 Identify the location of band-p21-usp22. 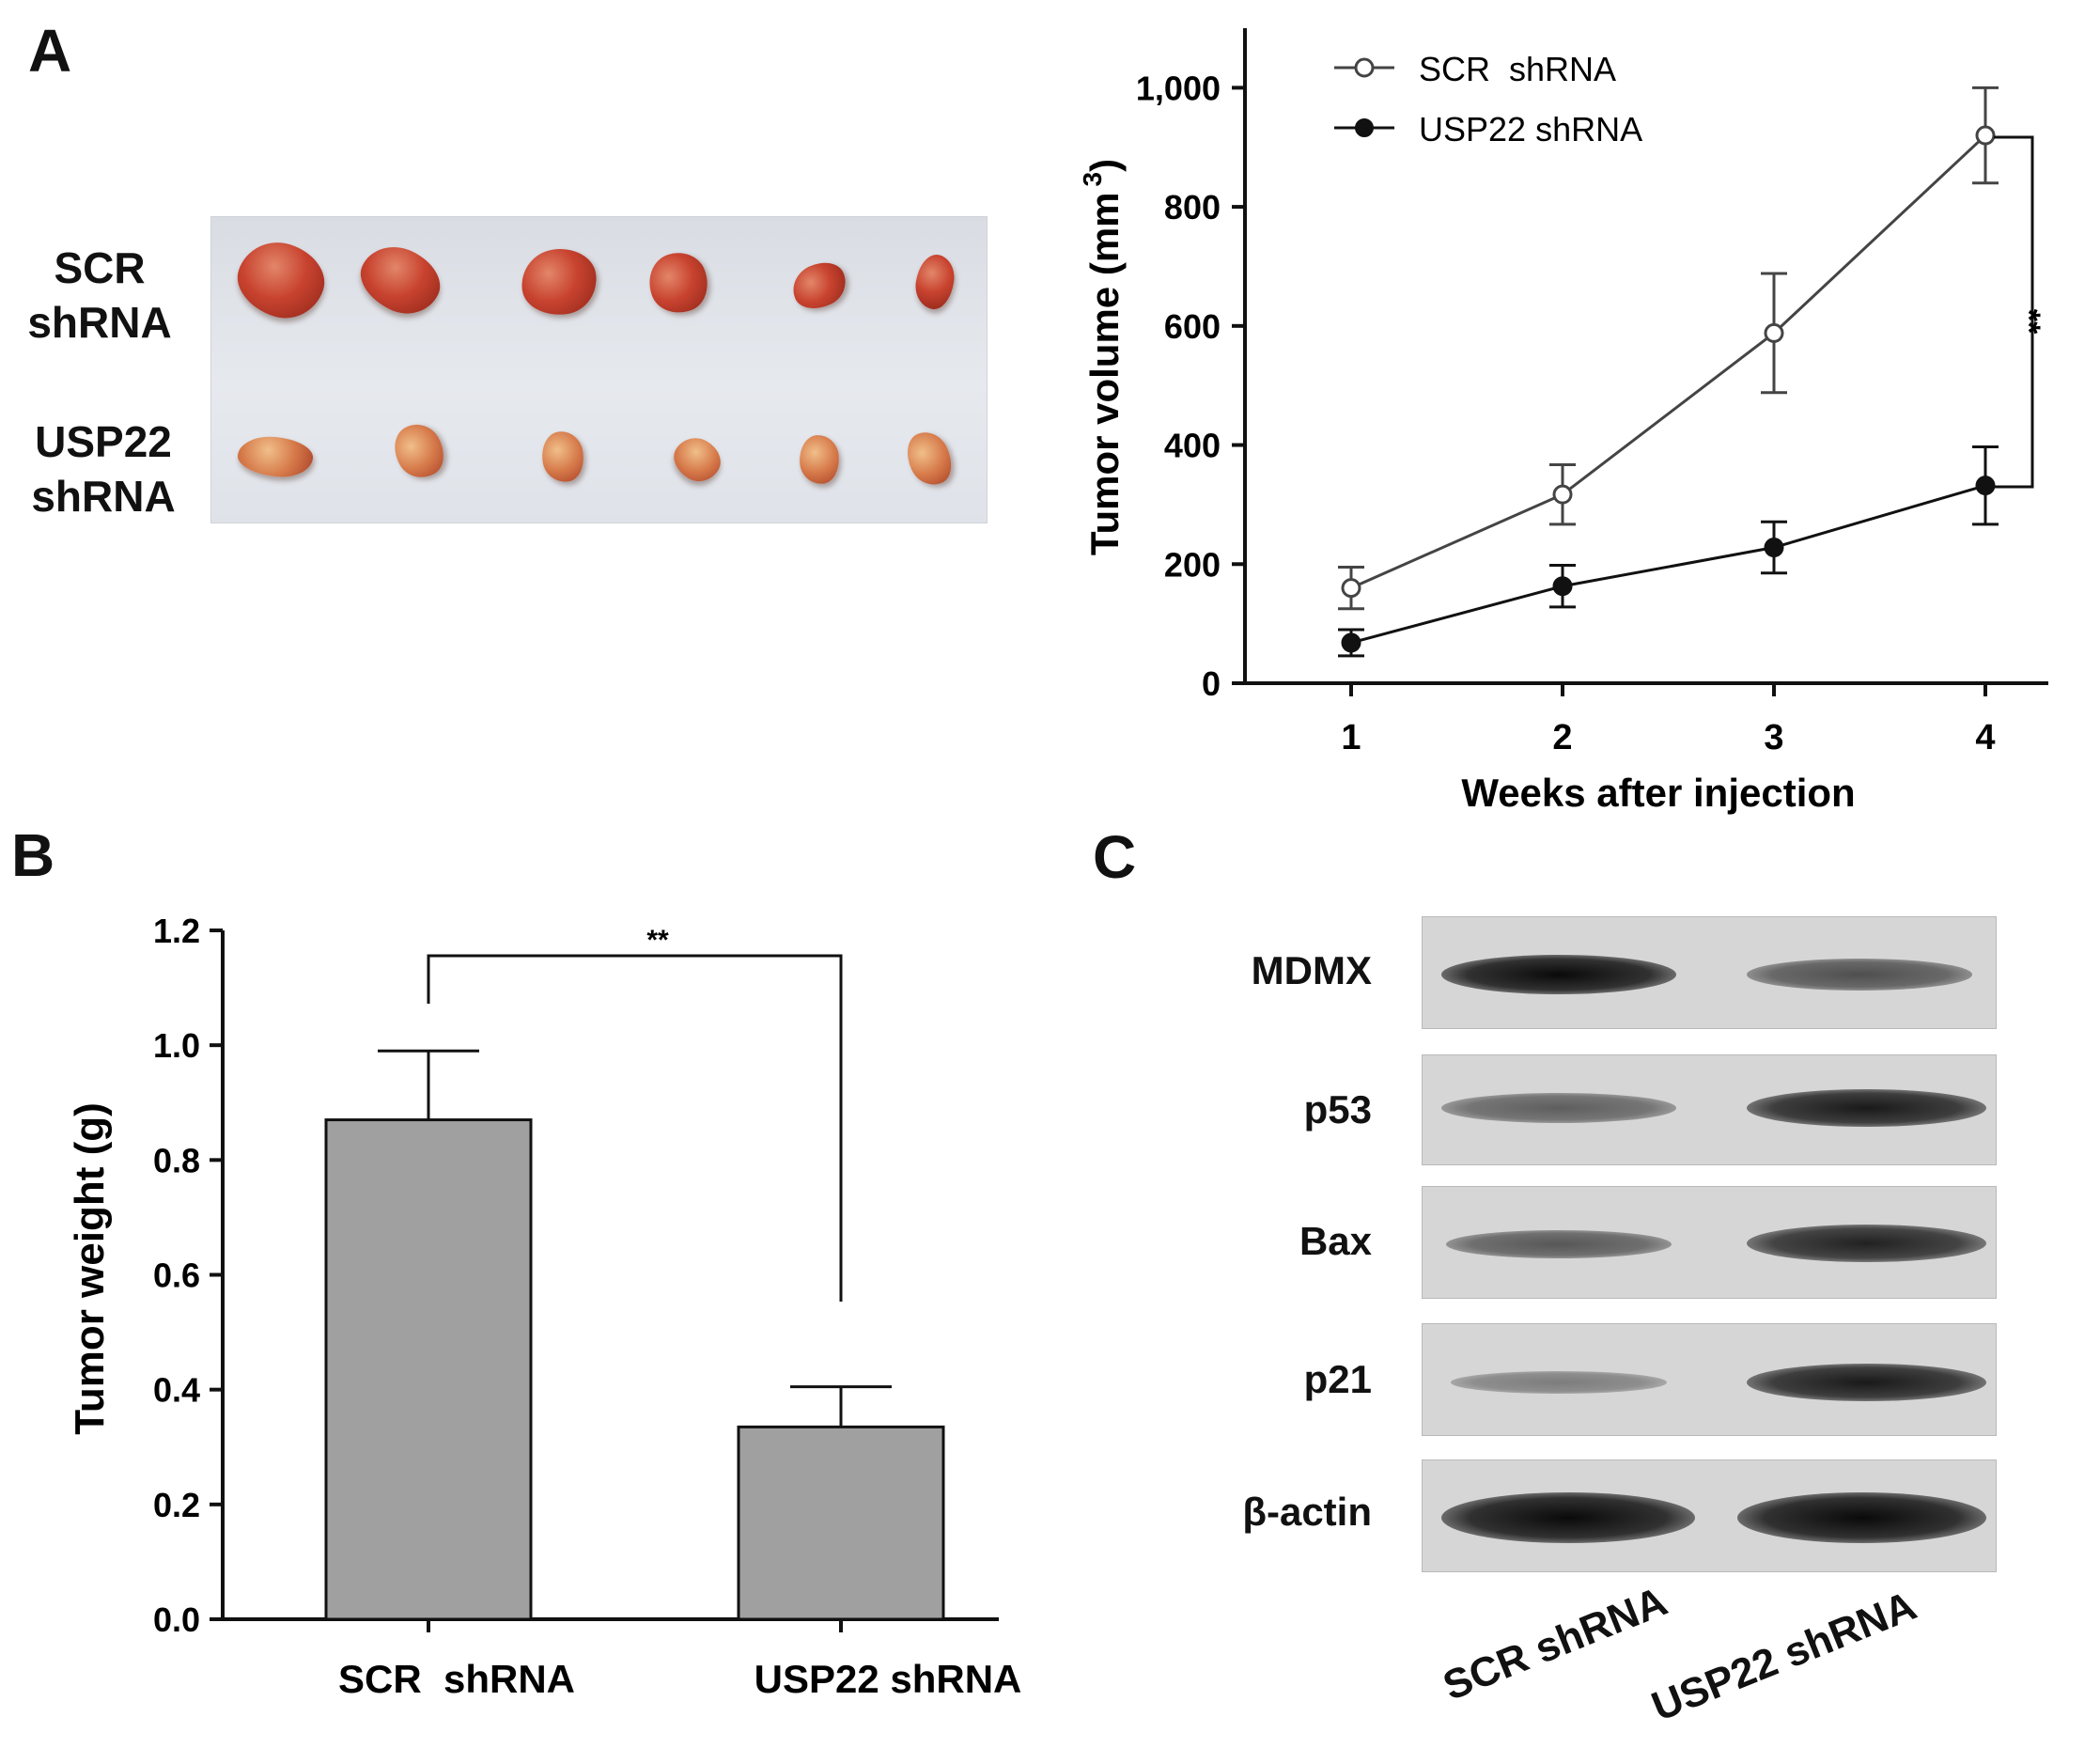
(1866, 1382).